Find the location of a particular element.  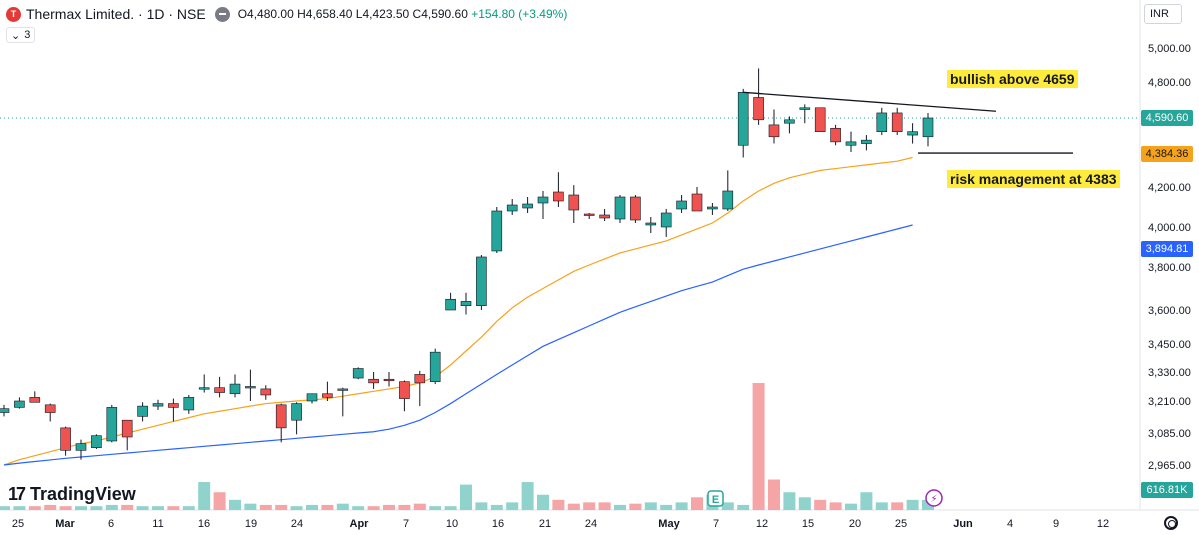

price-tick-label: 2,965.00 is located at coordinates (1169, 466).